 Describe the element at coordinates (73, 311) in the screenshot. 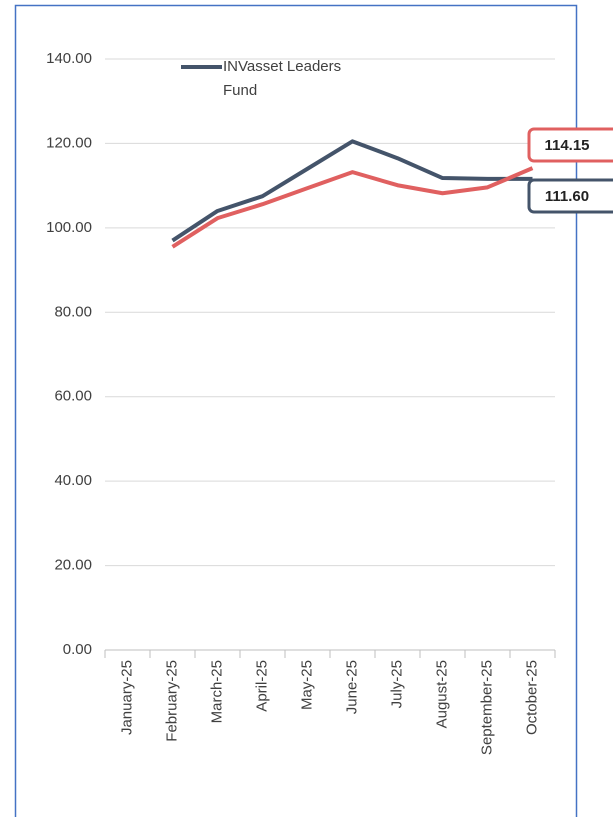

I see `y-tick-label: 80.00` at that location.